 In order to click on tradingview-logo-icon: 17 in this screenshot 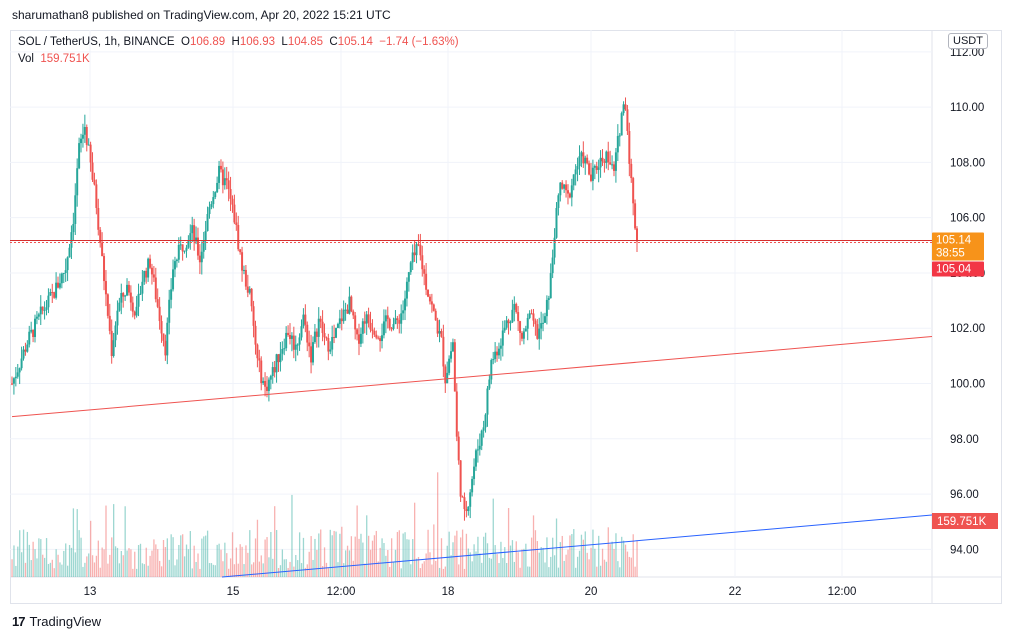, I will do `click(19, 621)`.